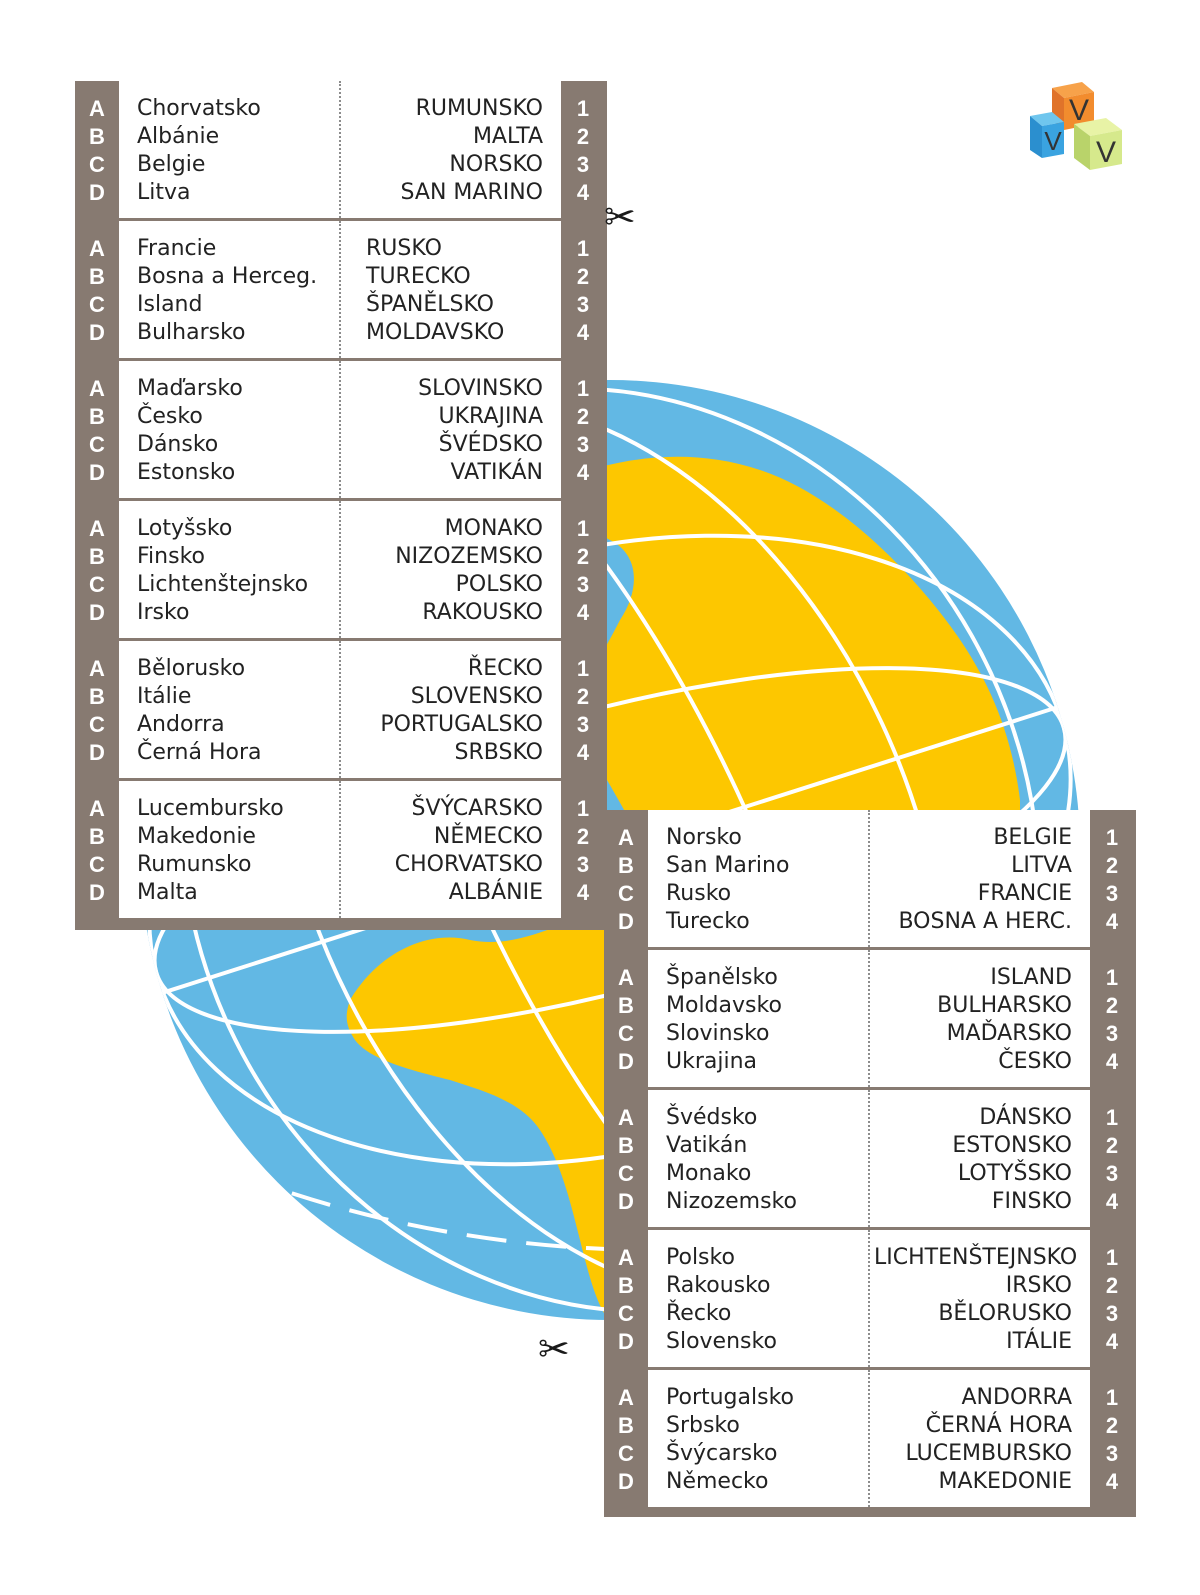 This screenshot has width=1200, height=1595. I want to click on capital-caps-column: ISLAND BULHARSKO MAĎARSKO ČESKO, so click(973, 1018).